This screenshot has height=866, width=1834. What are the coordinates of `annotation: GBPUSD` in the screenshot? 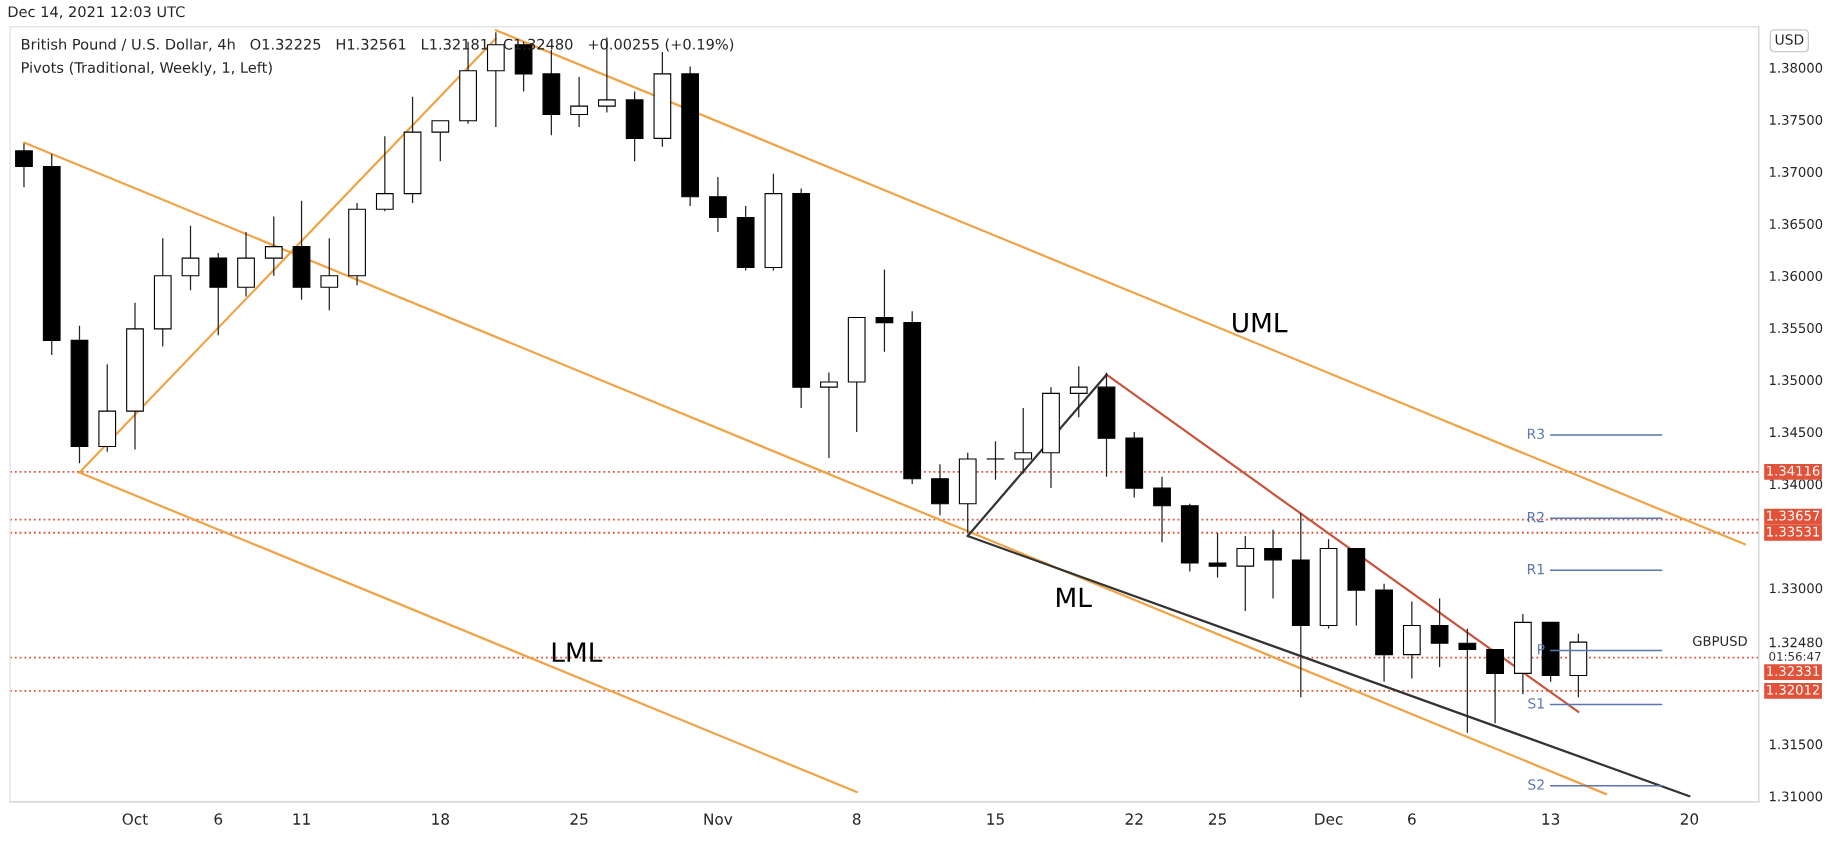 It's located at (1720, 641).